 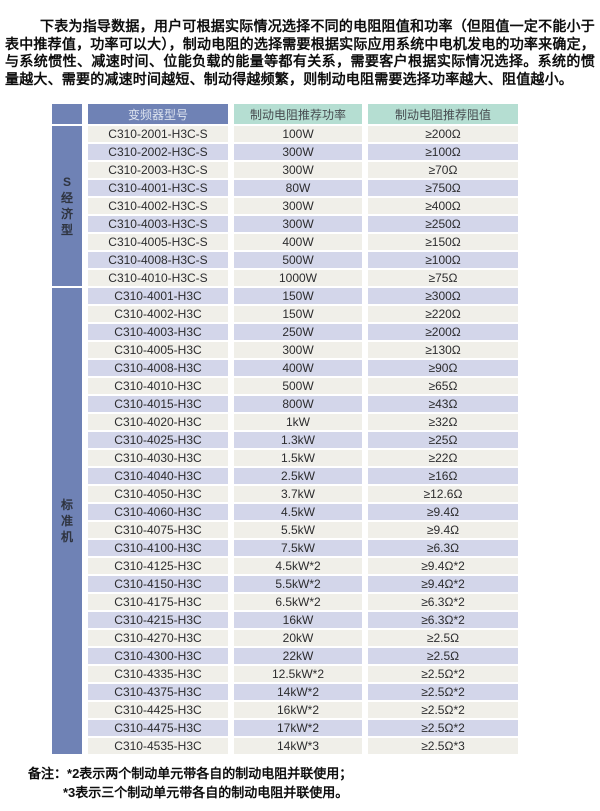 I want to click on power-cell: 12.5kW*2, so click(x=298, y=674).